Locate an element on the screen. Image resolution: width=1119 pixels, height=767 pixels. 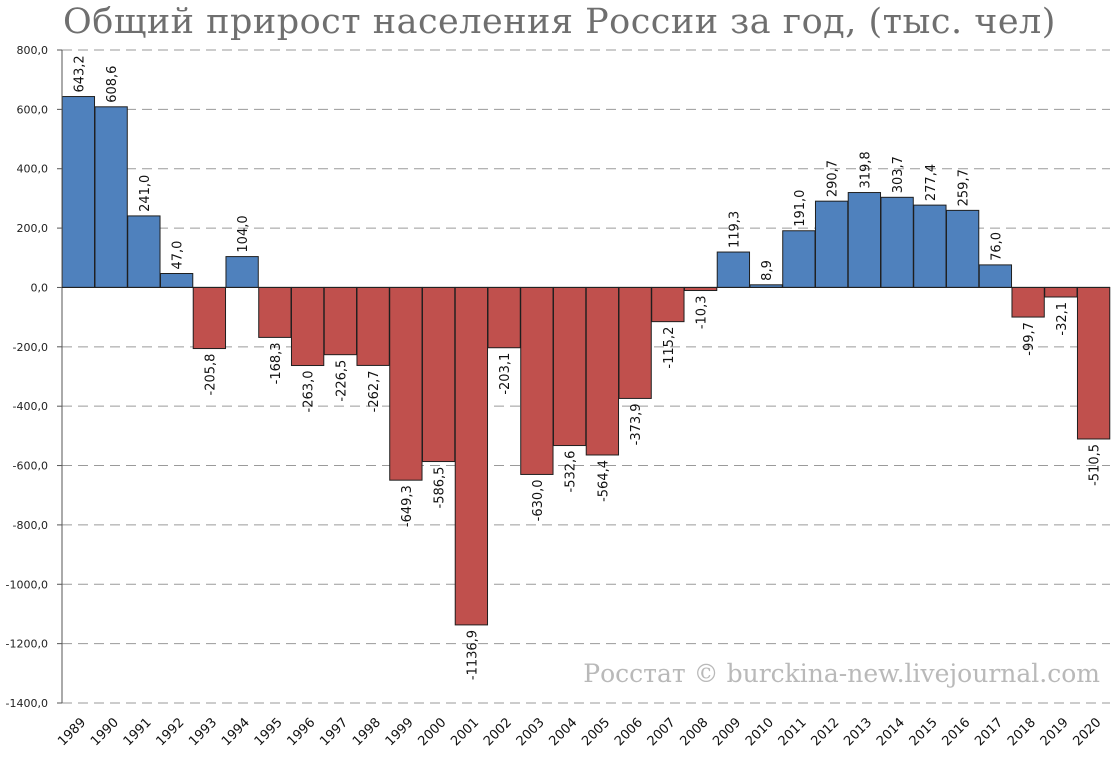
y-tick-label: -600,0 is located at coordinates (30, 466).